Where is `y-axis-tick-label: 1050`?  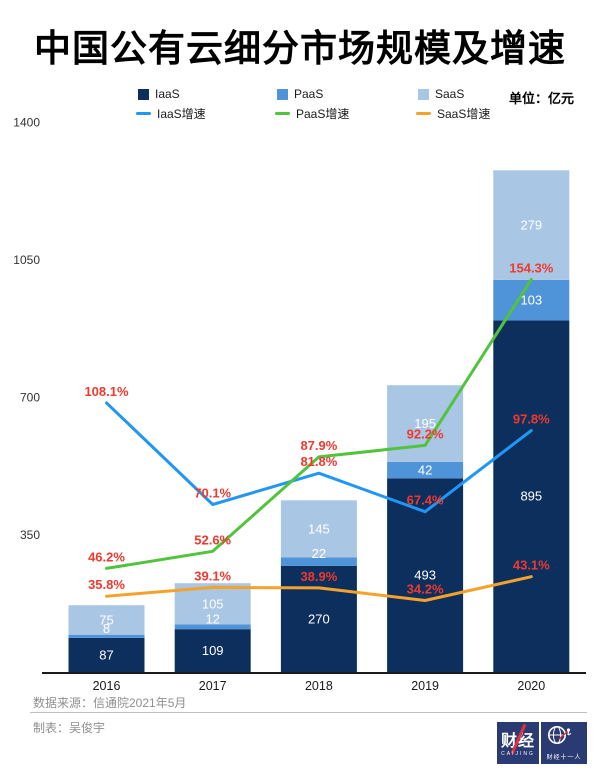 y-axis-tick-label: 1050 is located at coordinates (26, 260).